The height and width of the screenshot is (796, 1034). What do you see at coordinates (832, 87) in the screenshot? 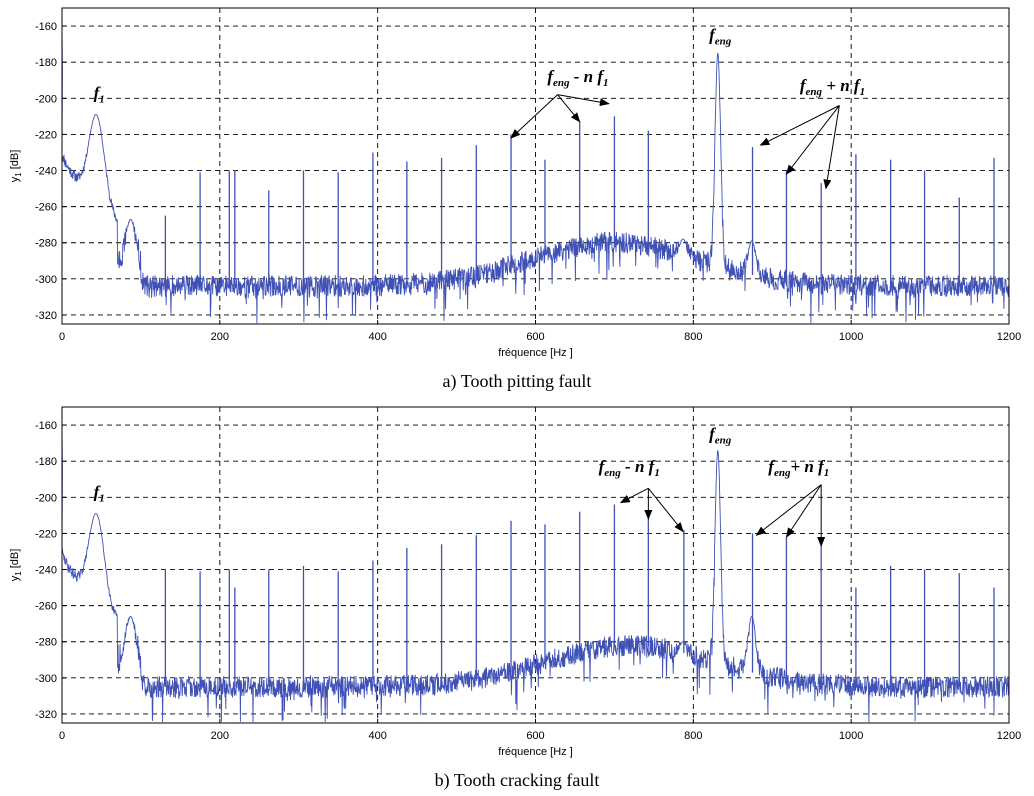
I see `annotation-label: feng + n f1` at bounding box center [832, 87].